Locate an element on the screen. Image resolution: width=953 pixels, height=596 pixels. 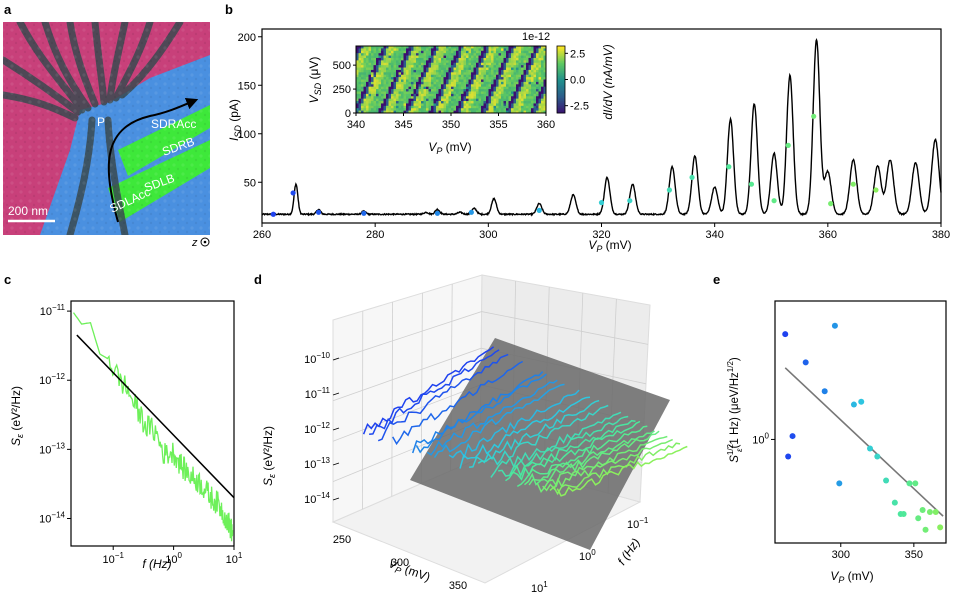
b-xtick-label: 380 is located at coordinates (941, 235).